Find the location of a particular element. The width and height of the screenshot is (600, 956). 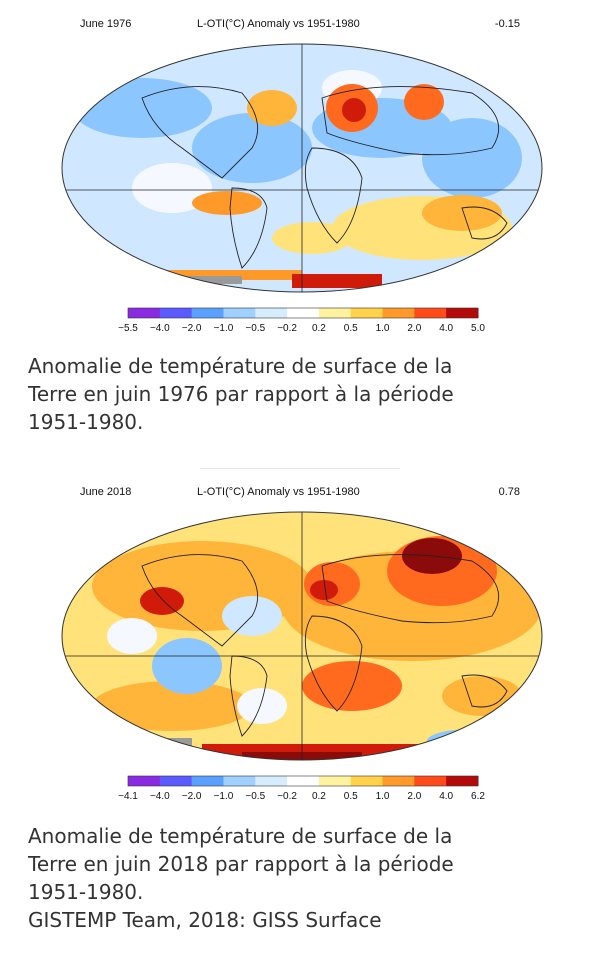

colorbar-tick-label: −5.5 is located at coordinates (128, 328).